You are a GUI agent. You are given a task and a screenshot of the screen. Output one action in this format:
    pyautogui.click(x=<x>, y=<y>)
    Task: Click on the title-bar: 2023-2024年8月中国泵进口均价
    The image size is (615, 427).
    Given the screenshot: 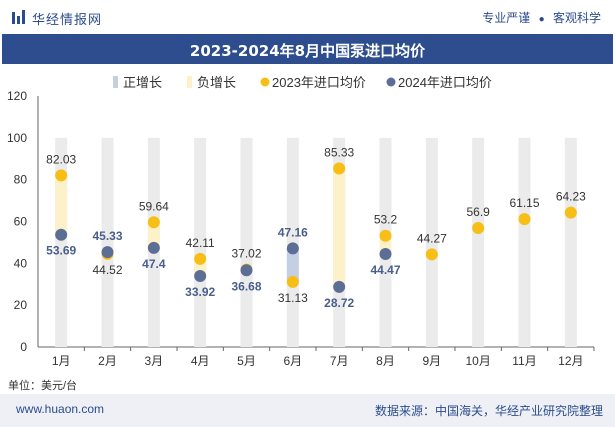 What is the action you would take?
    pyautogui.click(x=307, y=49)
    